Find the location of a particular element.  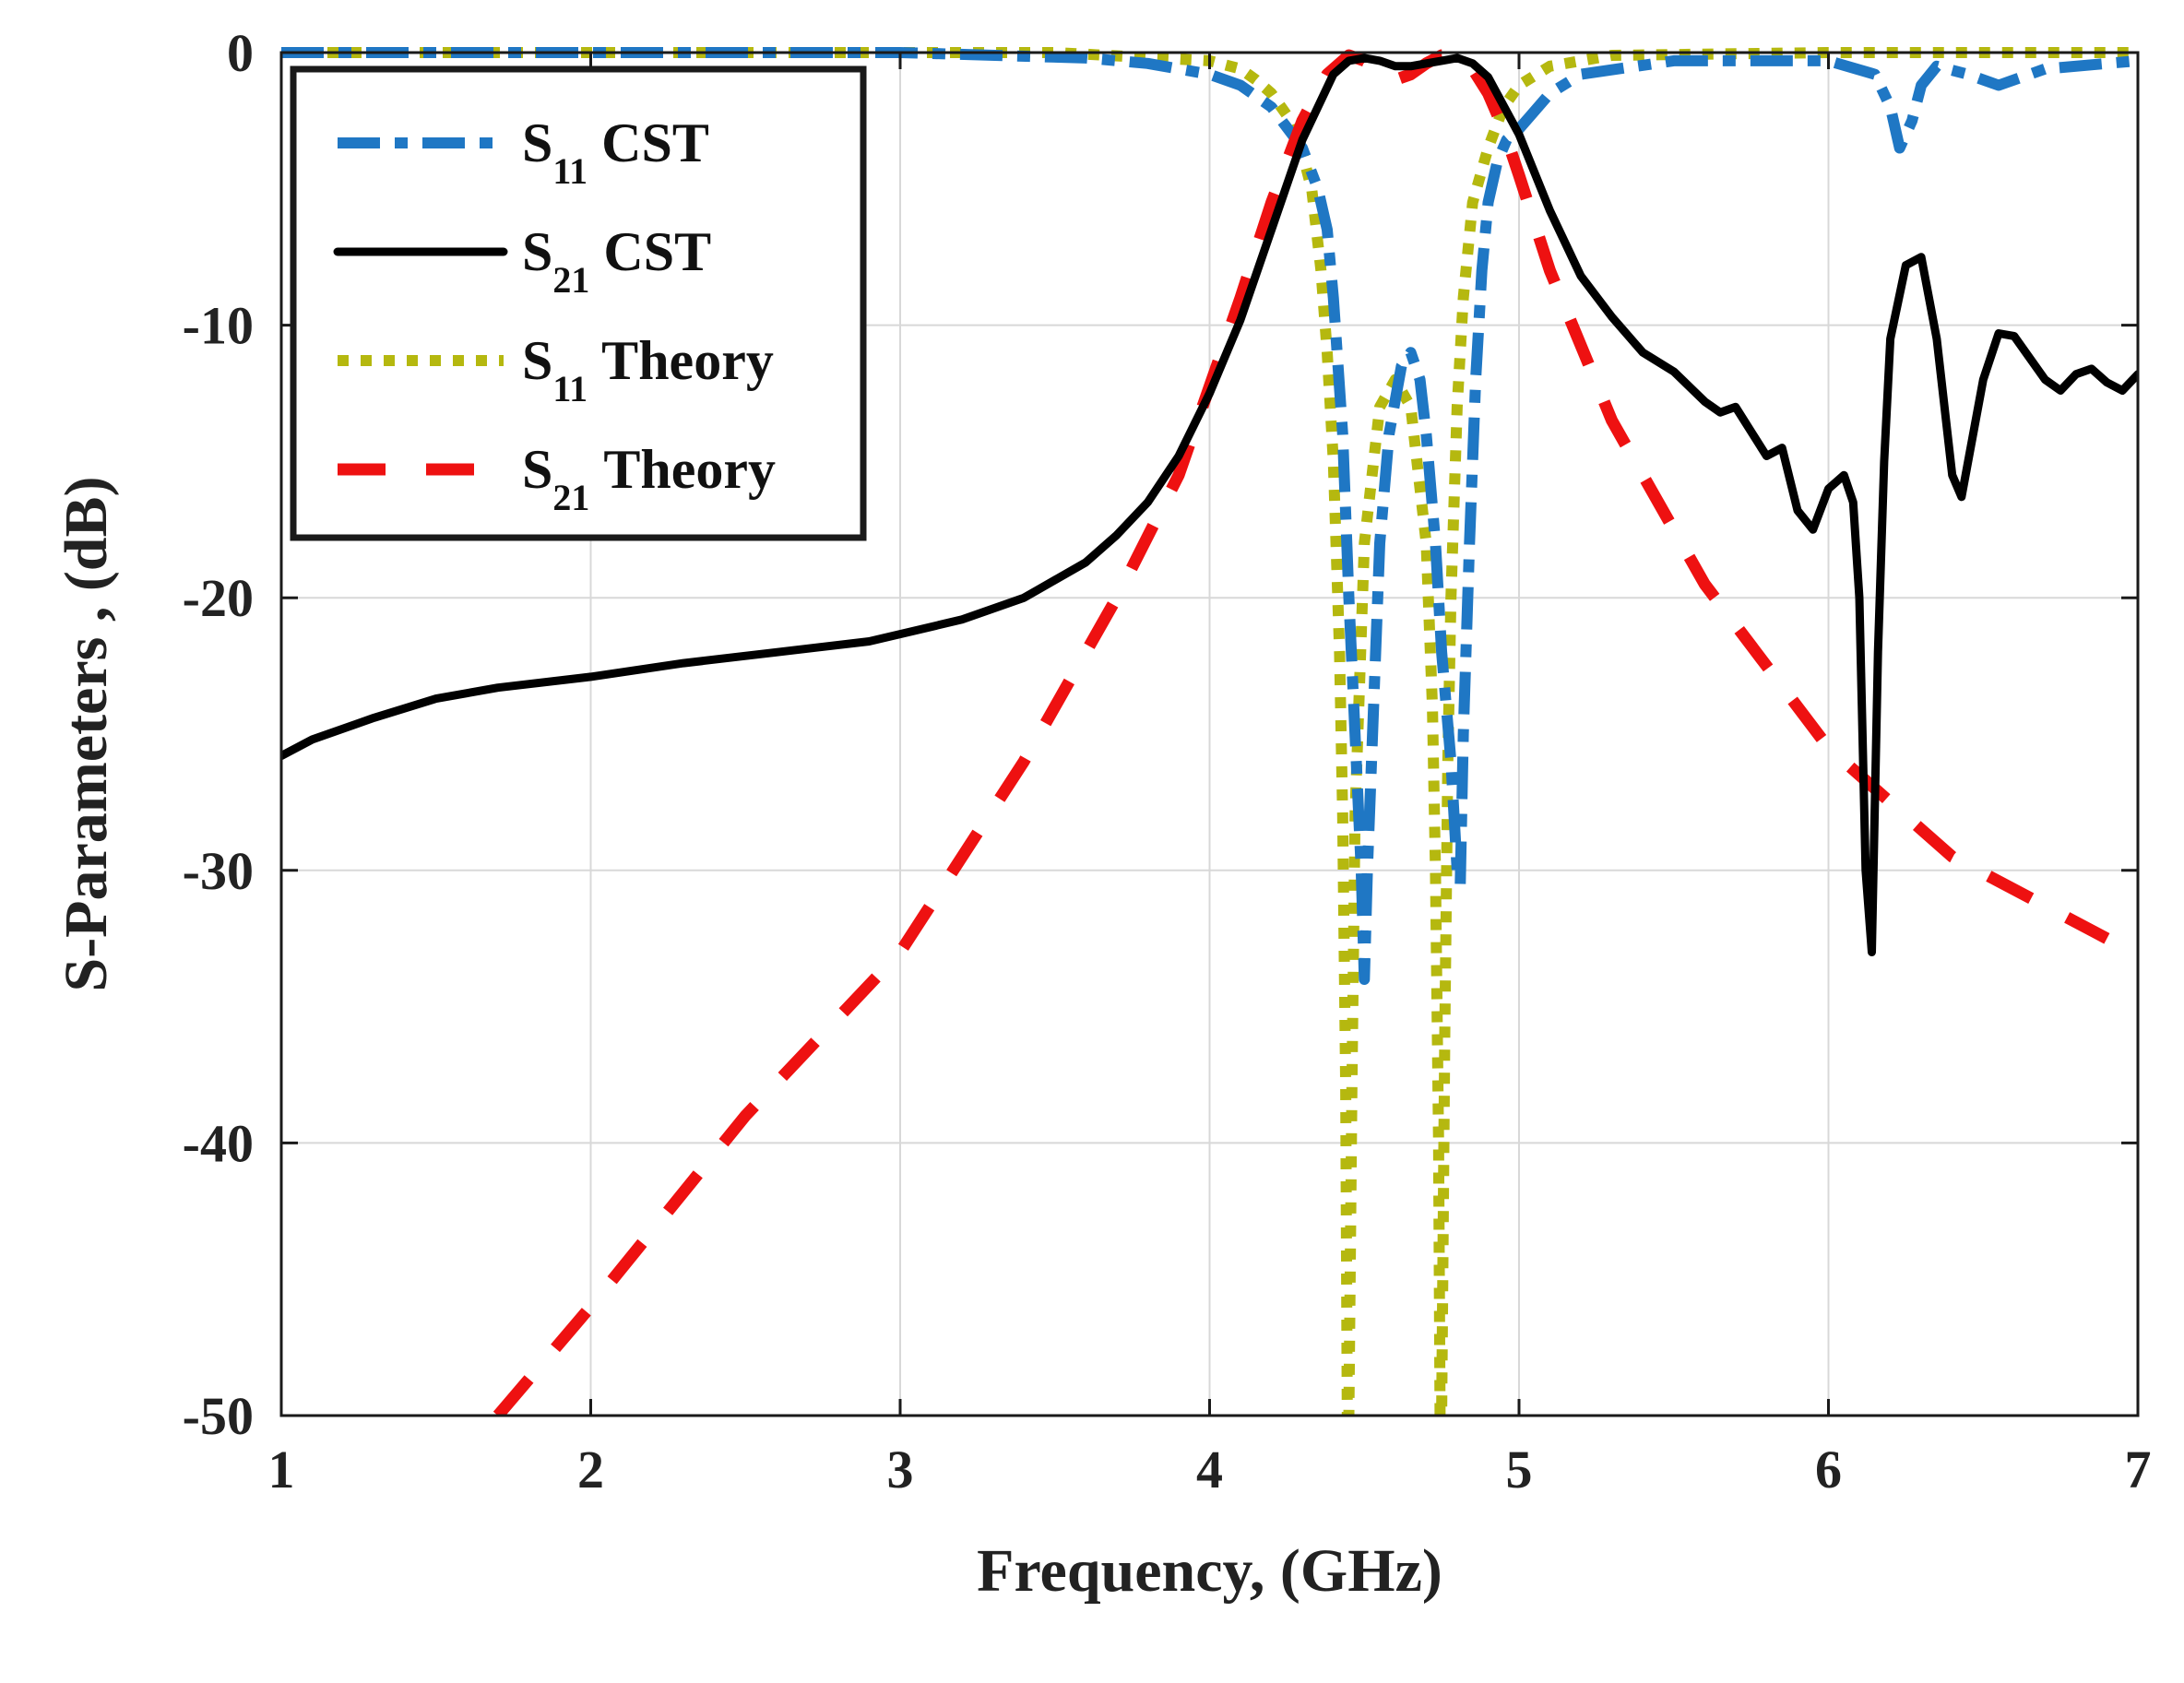

x-tick-label: 6 is located at coordinates (1828, 1469).